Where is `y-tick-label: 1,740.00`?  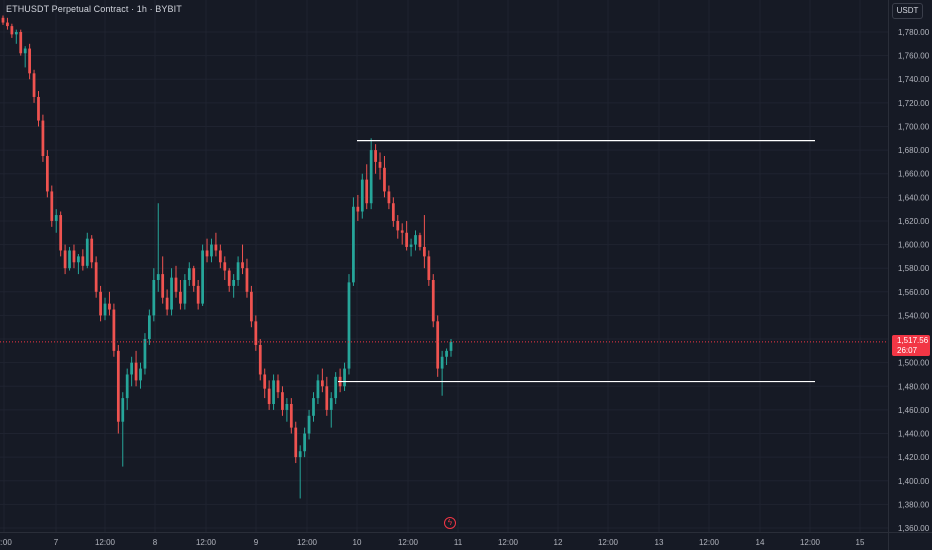
y-tick-label: 1,740.00 is located at coordinates (914, 79).